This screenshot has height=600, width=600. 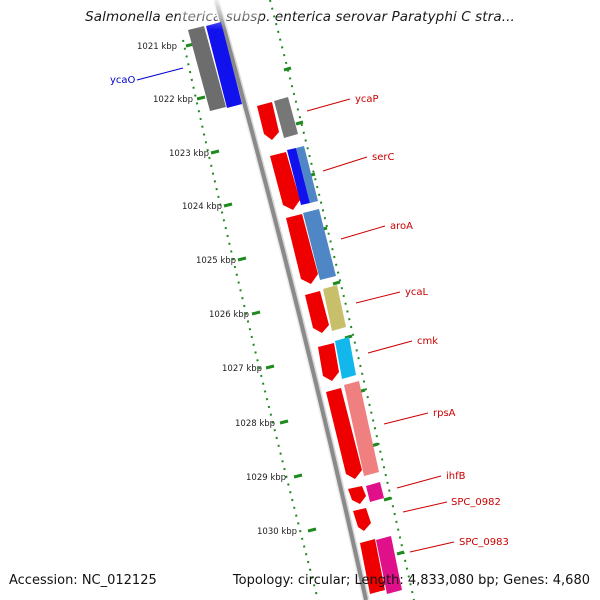 What do you see at coordinates (345, 358) in the screenshot?
I see `blast-hit-cyan` at bounding box center [345, 358].